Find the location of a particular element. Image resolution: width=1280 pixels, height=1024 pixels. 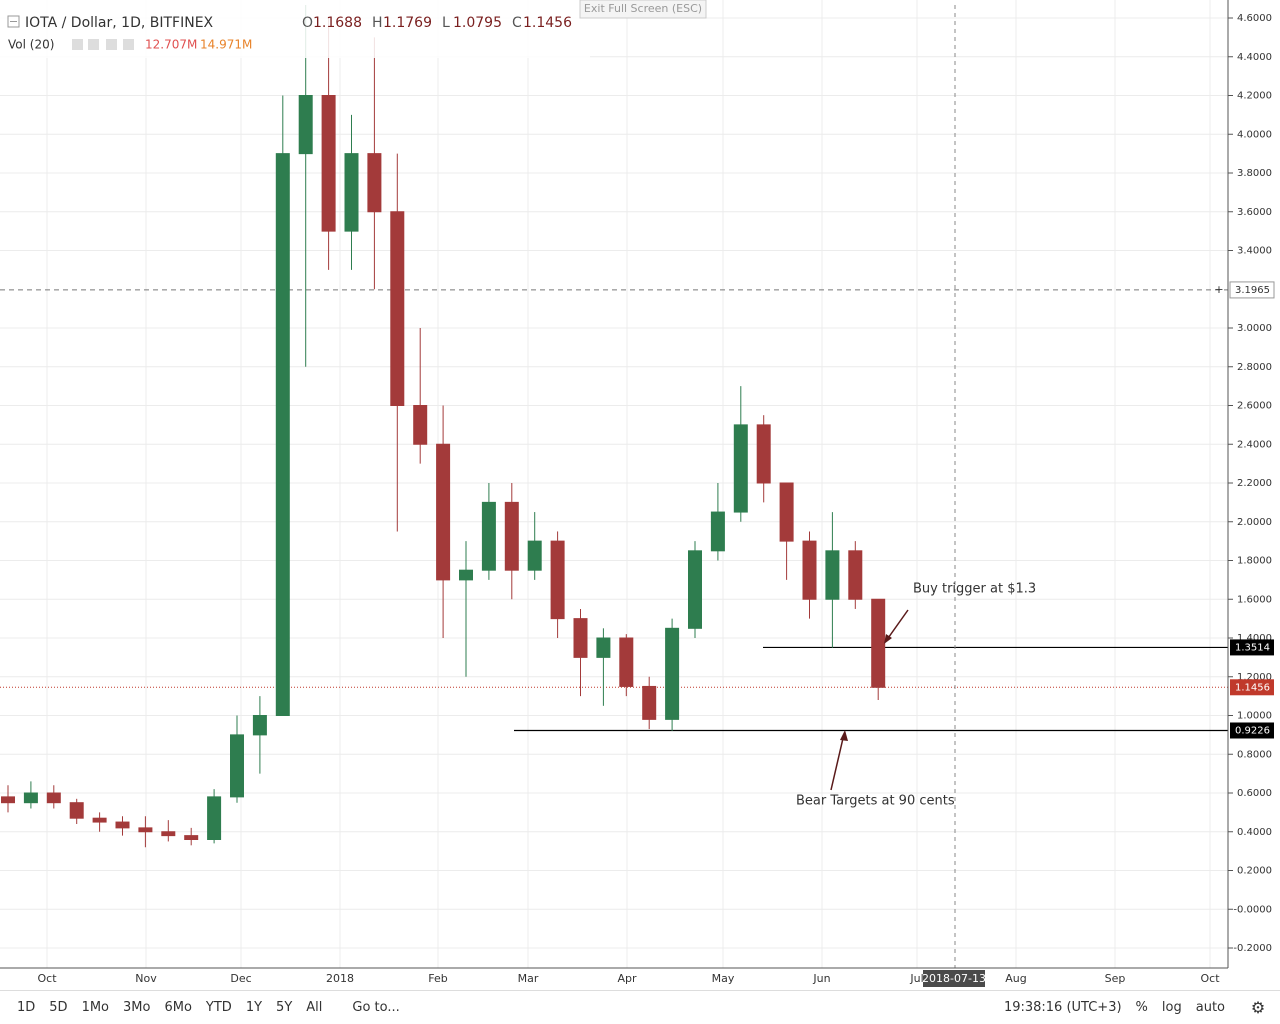

annotation-arrows is located at coordinates (869, 700).